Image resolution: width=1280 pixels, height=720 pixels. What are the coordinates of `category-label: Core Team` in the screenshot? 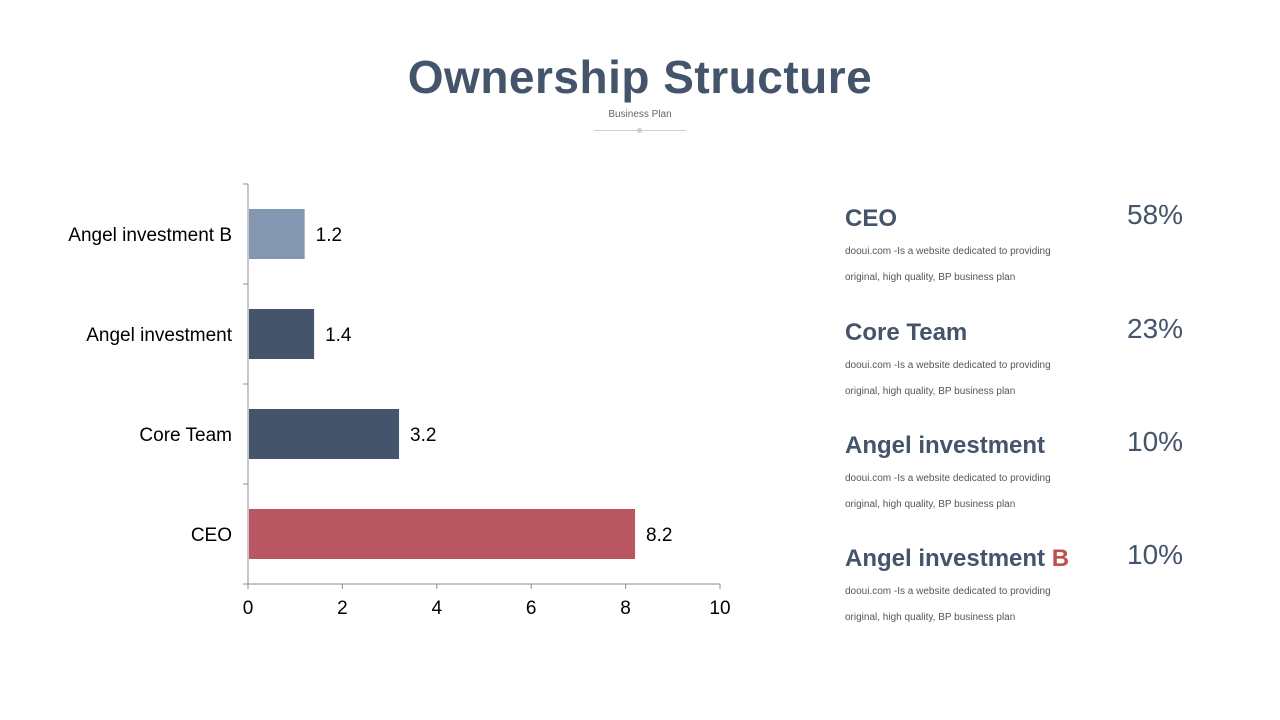 It's located at (185, 435).